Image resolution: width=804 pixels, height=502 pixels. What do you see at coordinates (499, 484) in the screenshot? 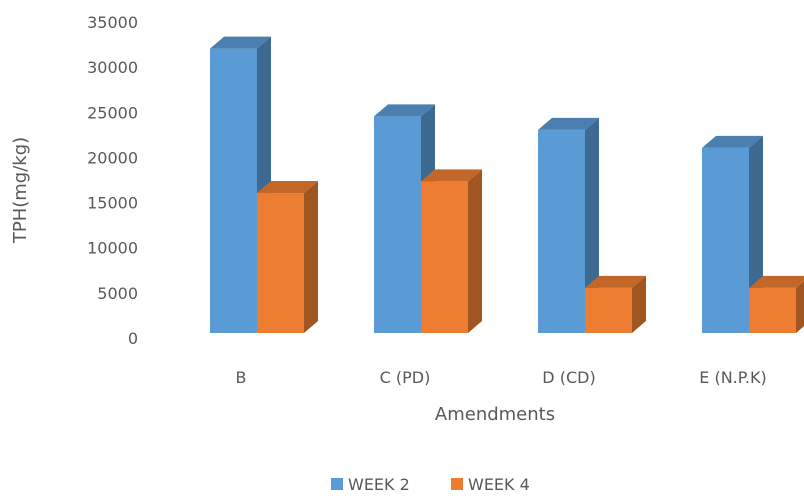
I see `legend-label-week4: WEEK 4` at bounding box center [499, 484].